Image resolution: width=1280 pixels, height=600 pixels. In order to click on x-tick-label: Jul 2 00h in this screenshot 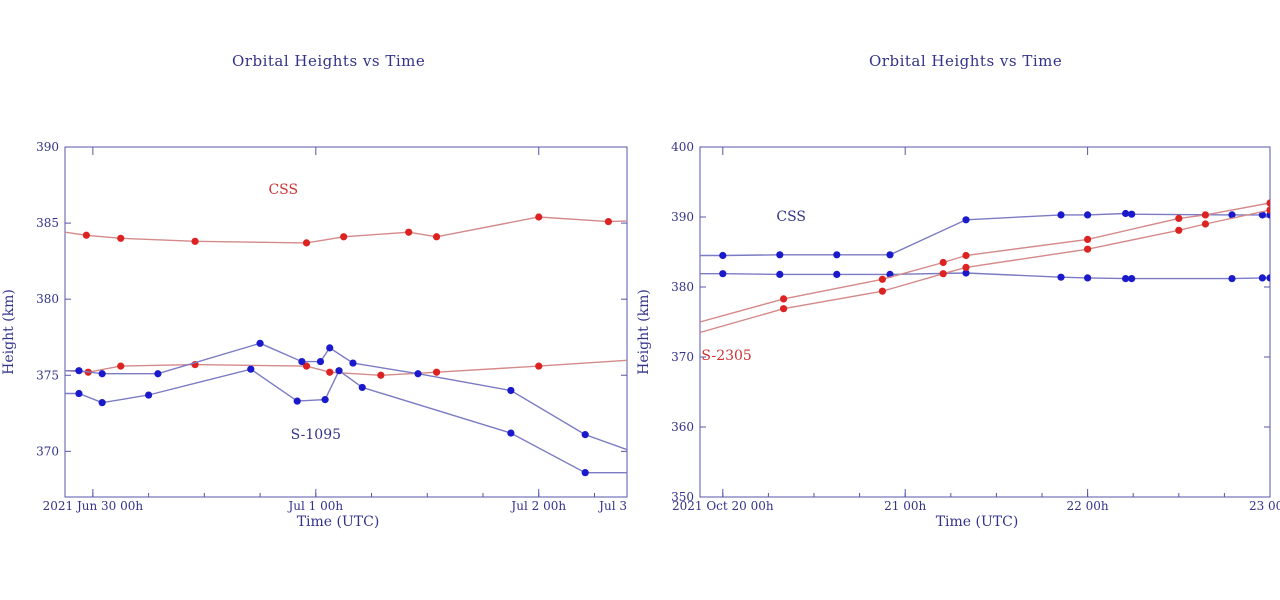, I will do `click(537, 506)`.